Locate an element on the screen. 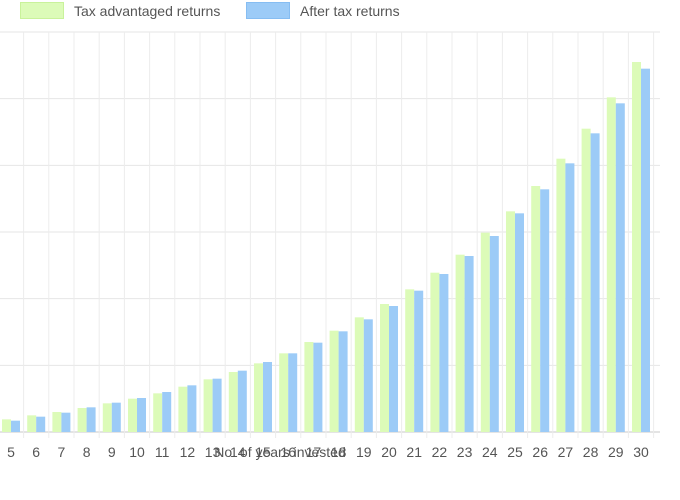 This screenshot has height=500, width=680. x-tick-label-11: 11 is located at coordinates (162, 452).